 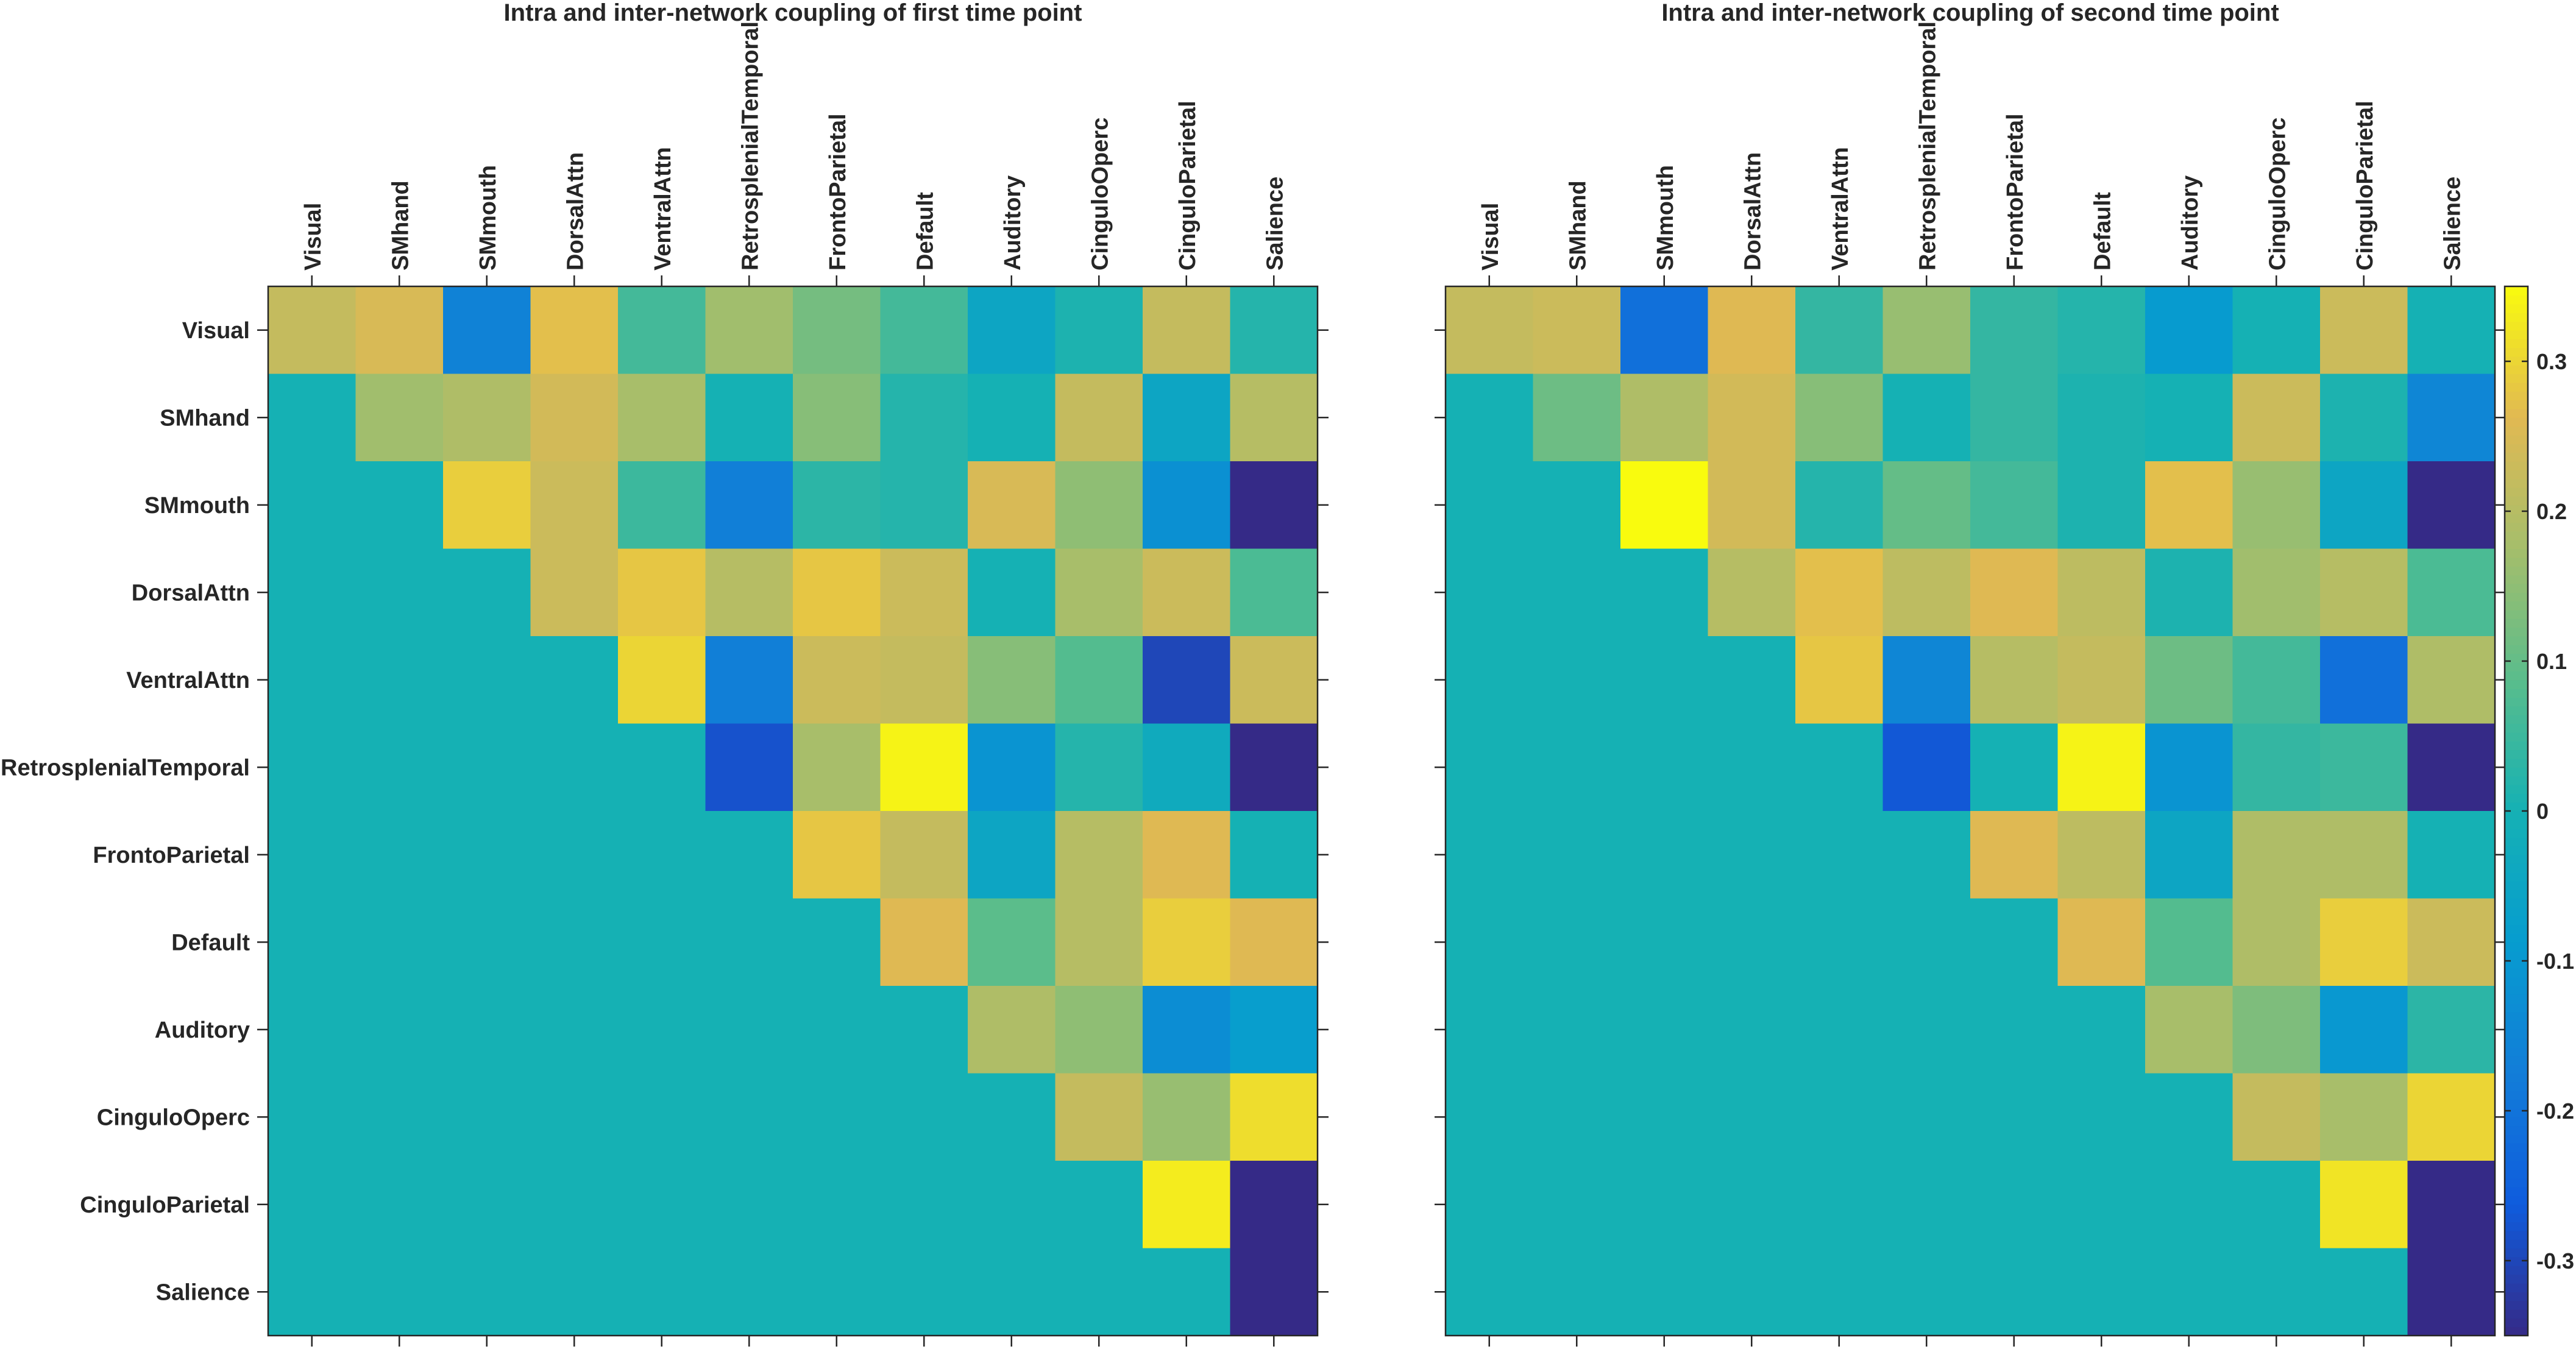 I want to click on heatmap-cell-r0-c6, so click(x=837, y=330).